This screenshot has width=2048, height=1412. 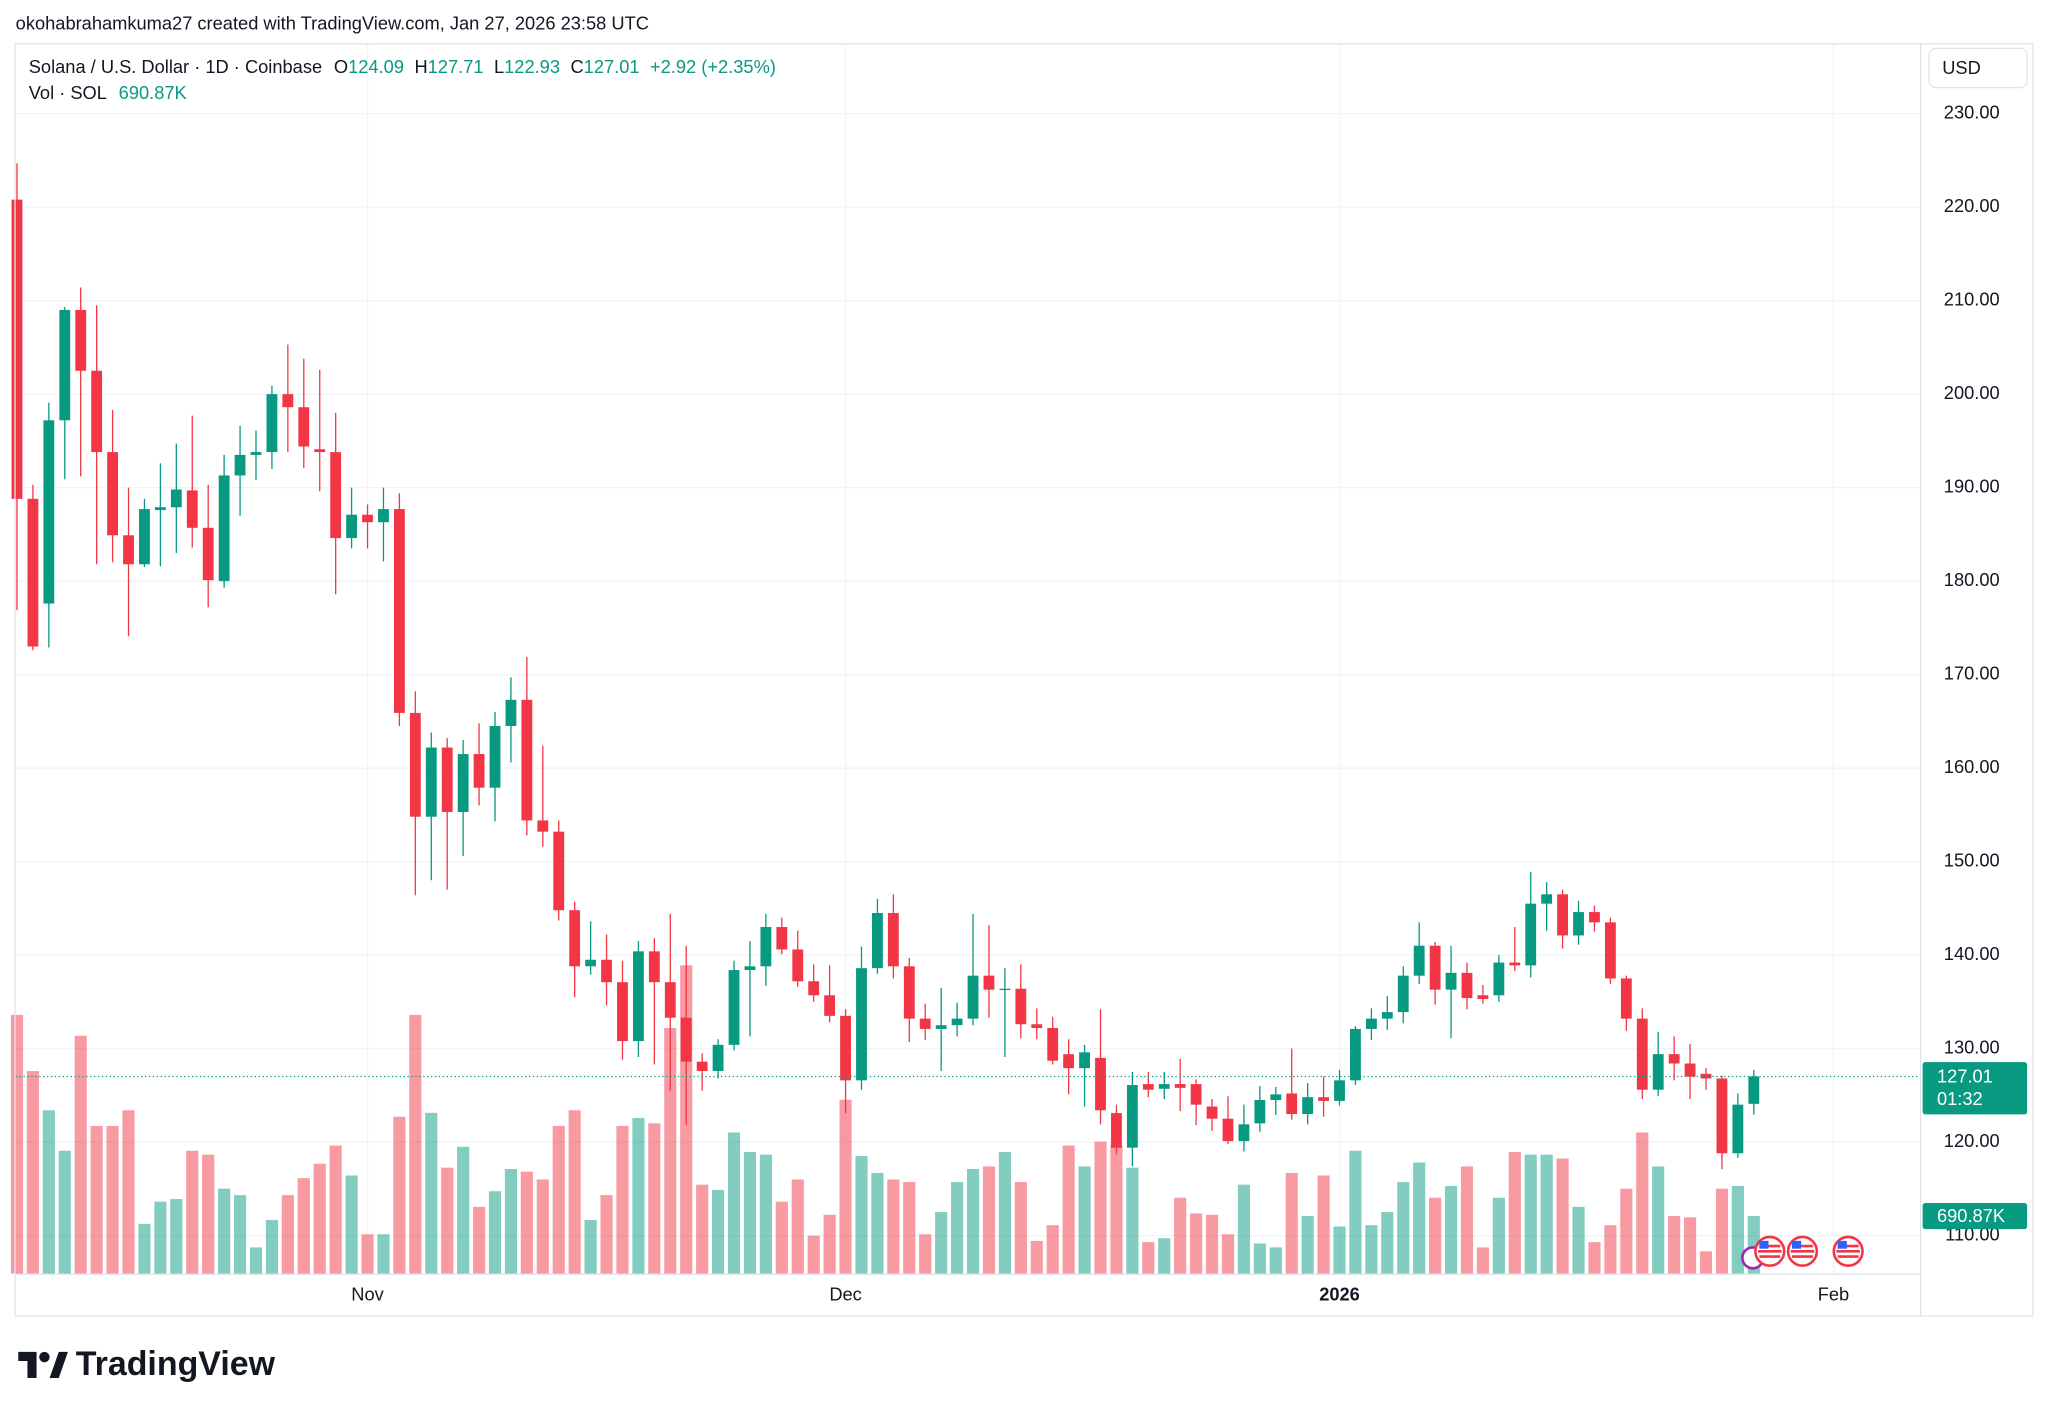 I want to click on legend-change: +2.92 (+2.35%), so click(x=713, y=66).